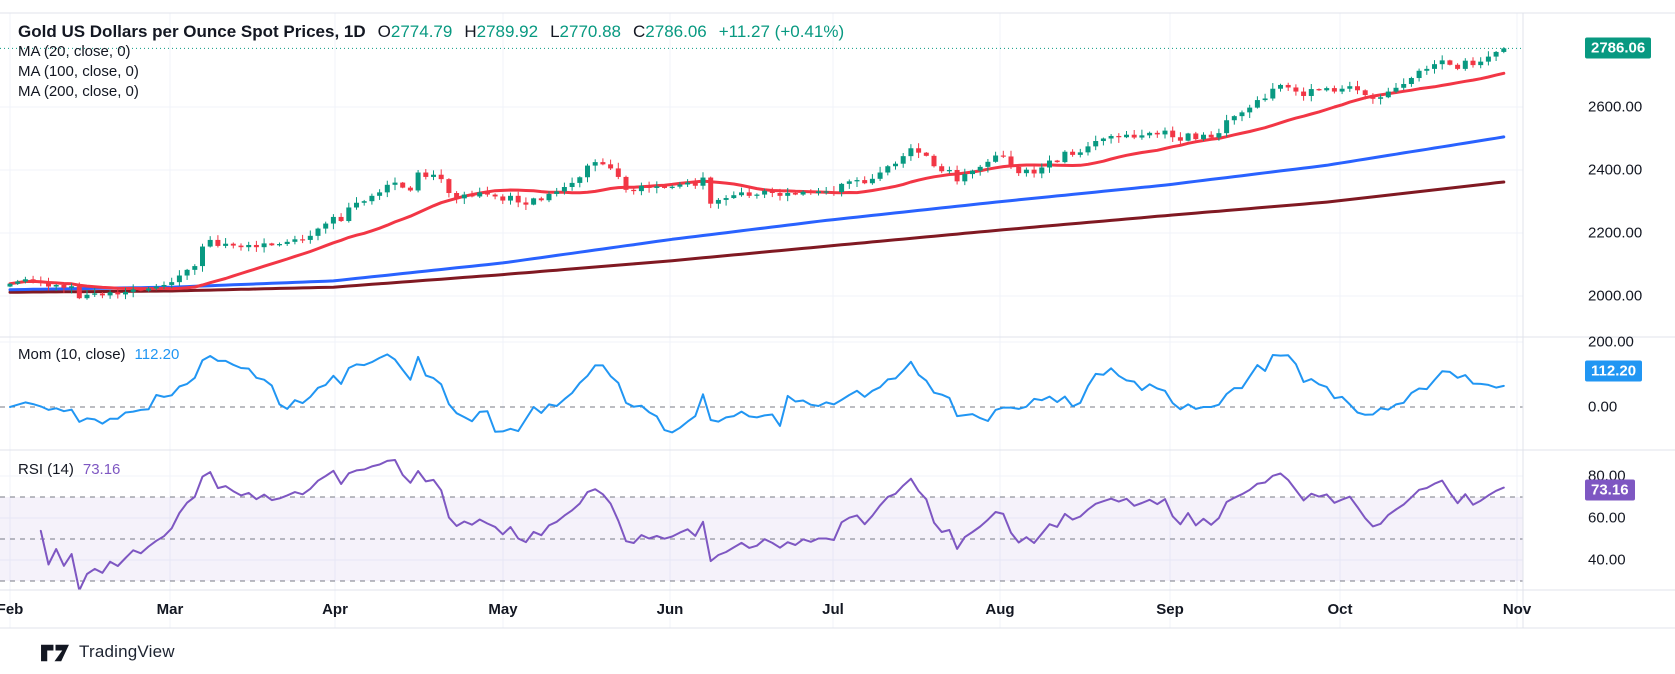  I want to click on tradingview-logo-icon, so click(55, 653).